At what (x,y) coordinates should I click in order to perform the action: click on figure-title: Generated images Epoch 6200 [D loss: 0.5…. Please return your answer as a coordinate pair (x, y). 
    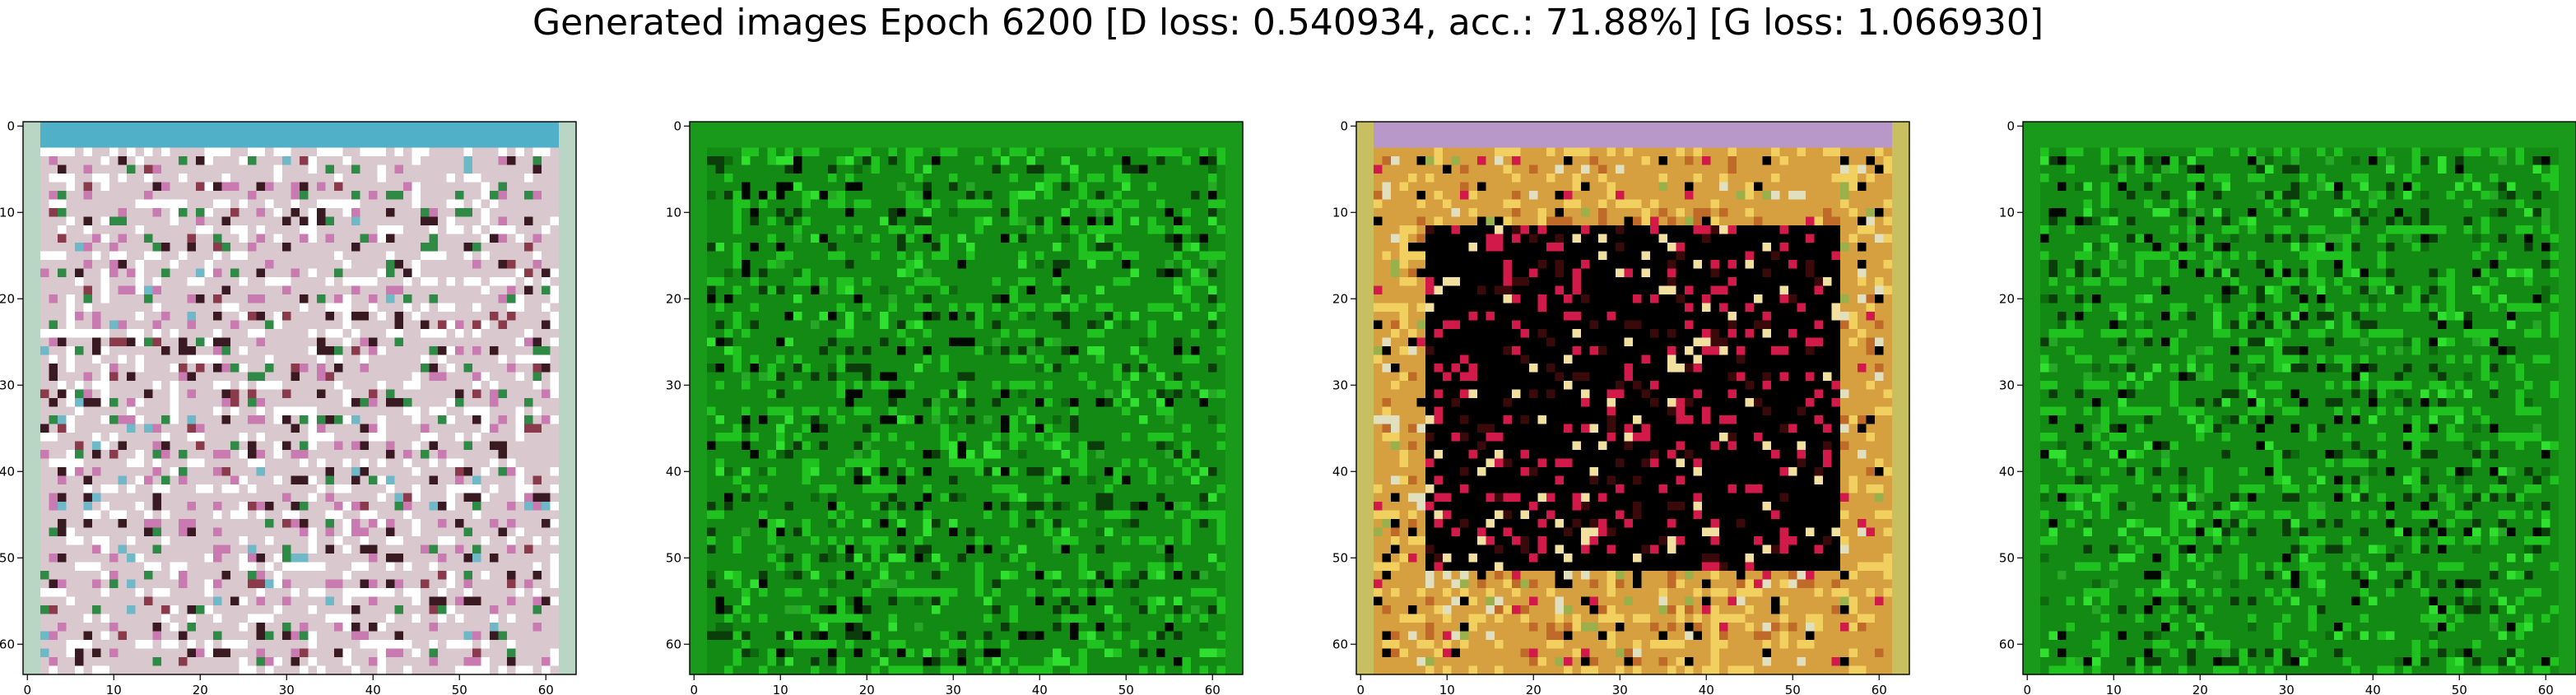
    Looking at the image, I should click on (1288, 23).